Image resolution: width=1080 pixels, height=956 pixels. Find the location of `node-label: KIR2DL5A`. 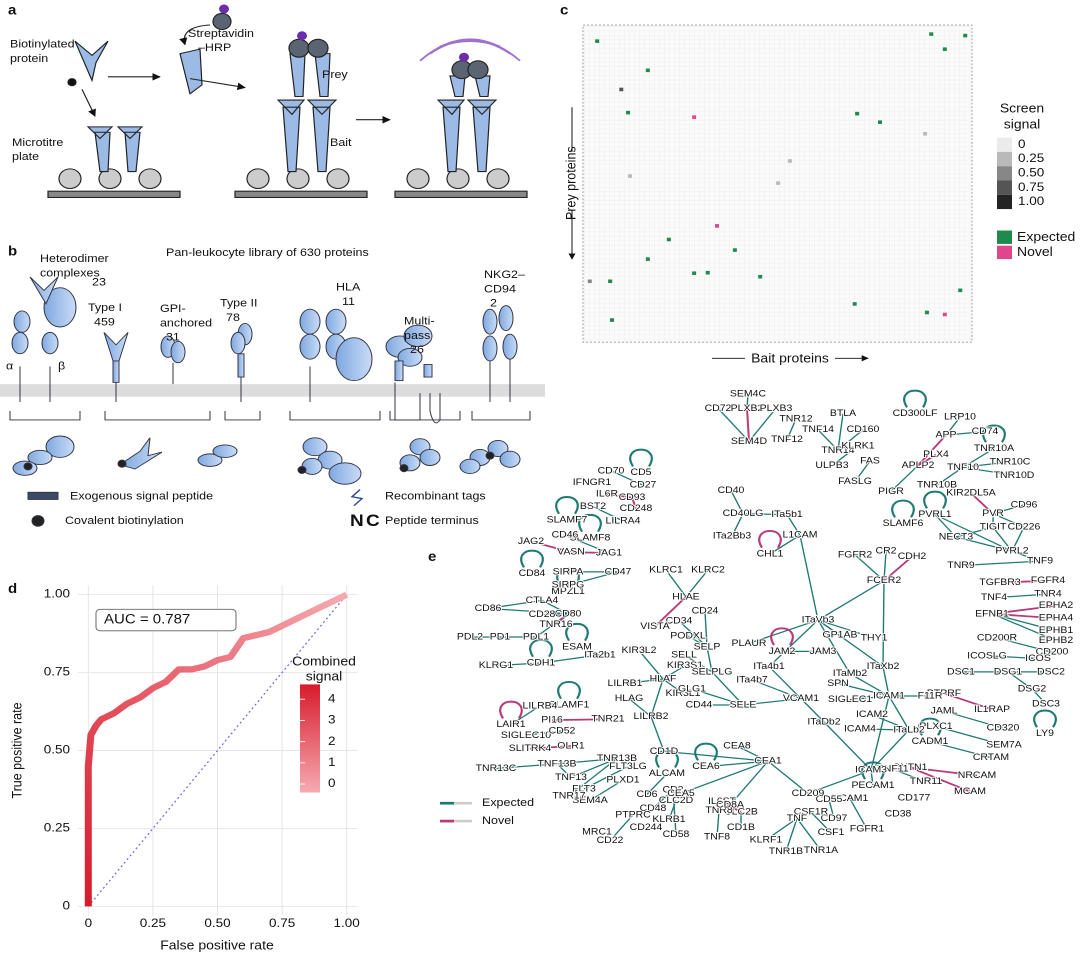

node-label: KIR2DL5A is located at coordinates (971, 493).